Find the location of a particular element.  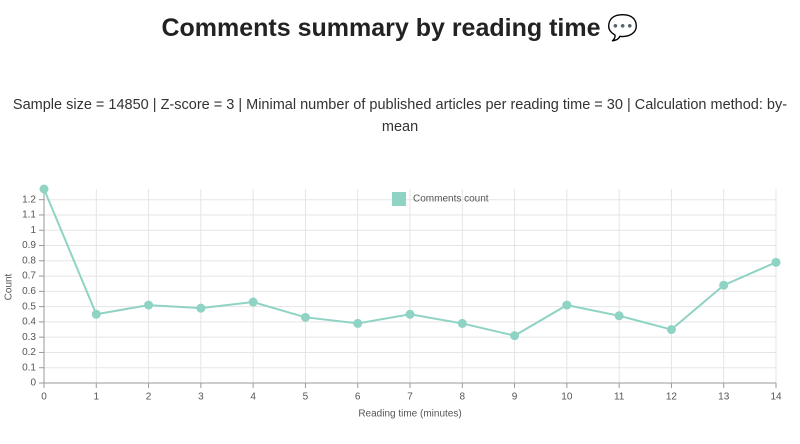

y-tick-label: 1.1 is located at coordinates (29, 215).